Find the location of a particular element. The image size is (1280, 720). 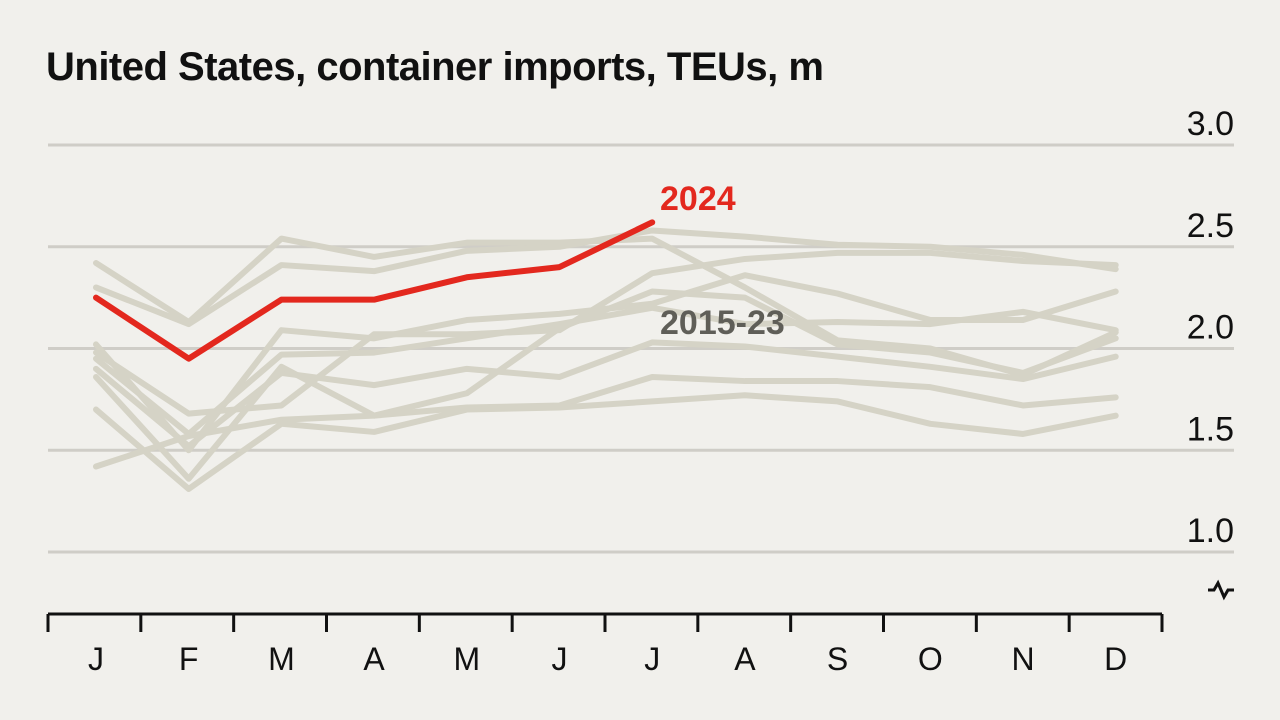

x-tick-label: N is located at coordinates (1022, 659).